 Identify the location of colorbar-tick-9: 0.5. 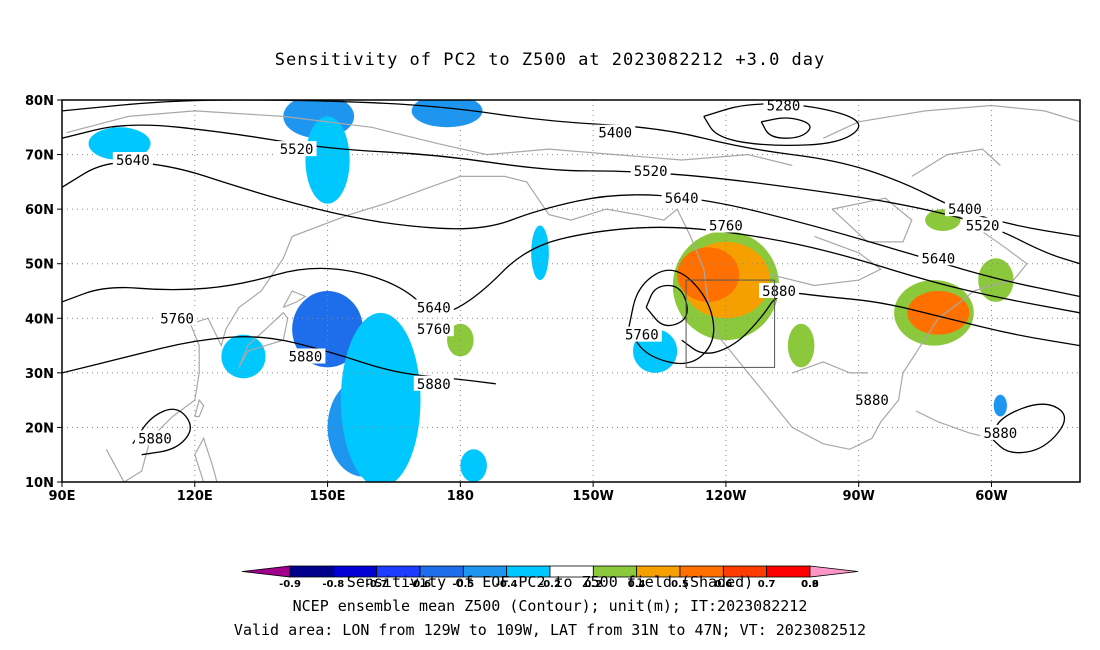
(680, 584).